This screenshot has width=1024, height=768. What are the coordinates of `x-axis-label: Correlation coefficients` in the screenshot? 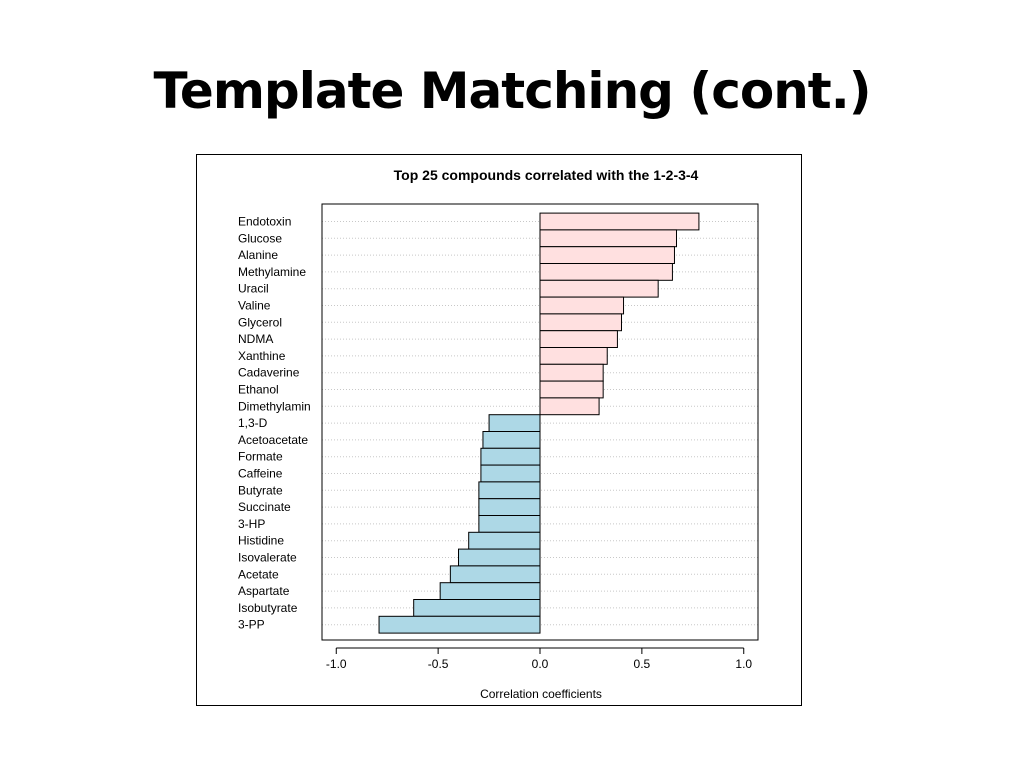 It's located at (541, 694).